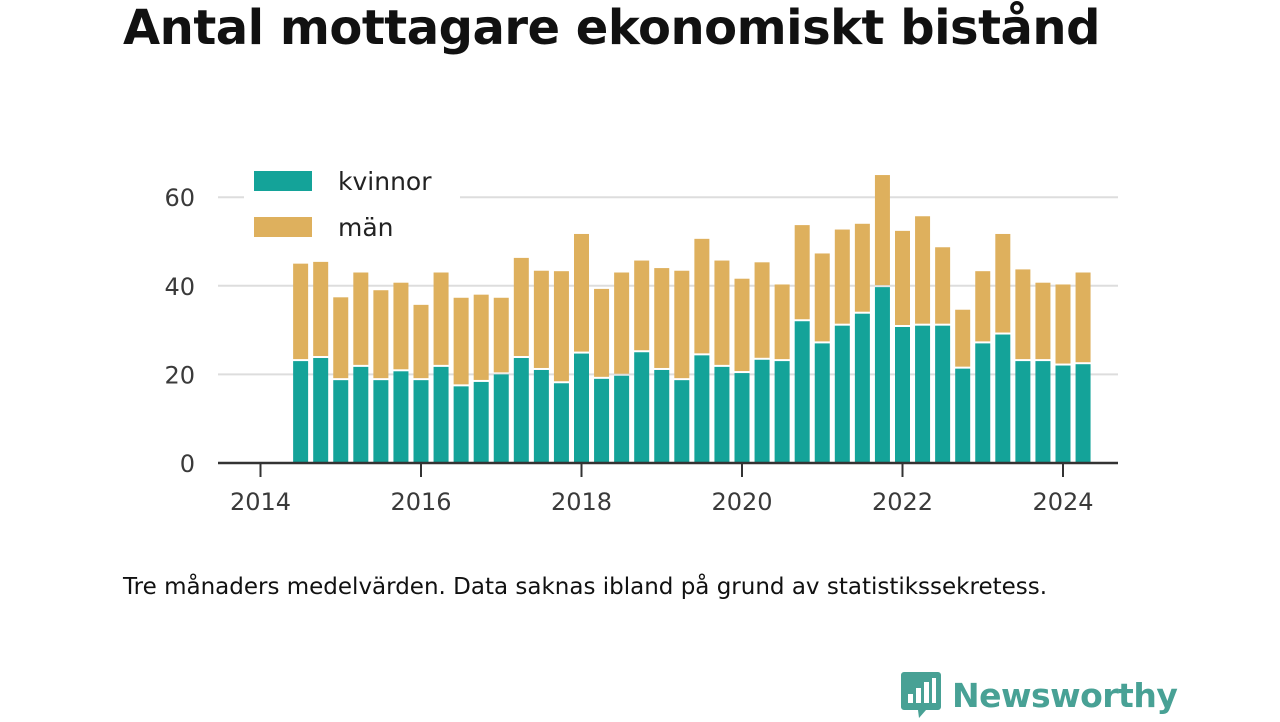 The height and width of the screenshot is (722, 1280). Describe the element at coordinates (179, 331) in the screenshot. I see `y-axis-ticks: 0 20 40 60` at that location.